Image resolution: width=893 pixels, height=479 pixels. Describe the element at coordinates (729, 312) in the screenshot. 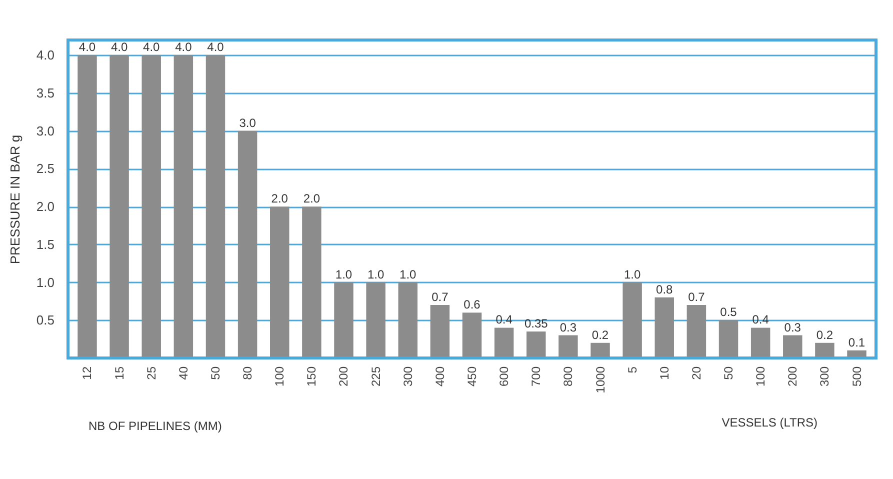

I see `data-label: 0.5` at that location.